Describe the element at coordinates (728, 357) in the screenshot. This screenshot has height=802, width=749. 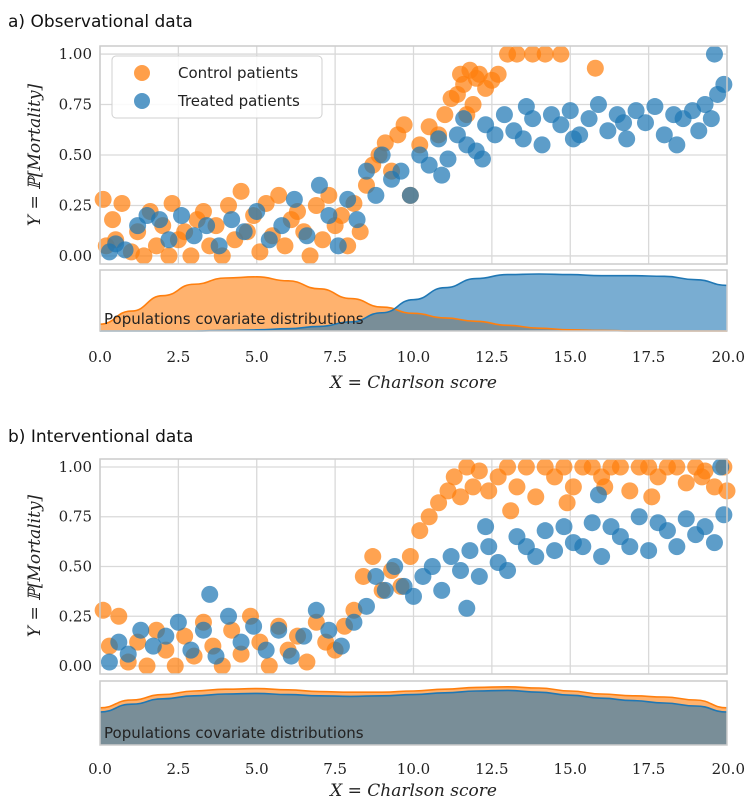
I see `x-tick-label: 20.0` at that location.